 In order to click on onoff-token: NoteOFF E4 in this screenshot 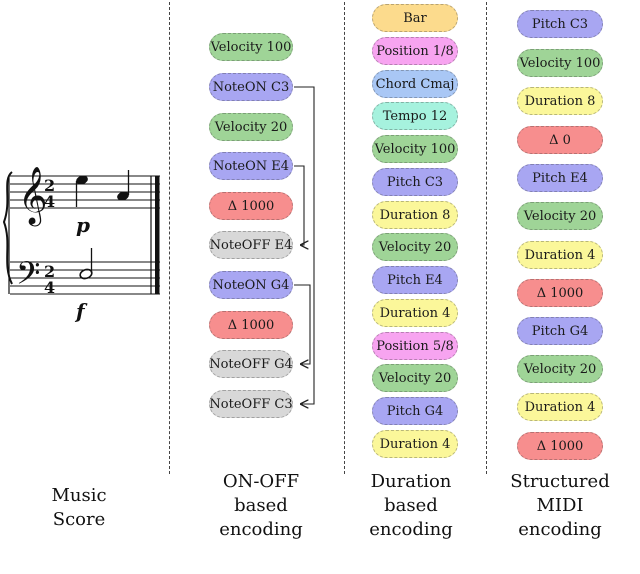, I will do `click(251, 245)`.